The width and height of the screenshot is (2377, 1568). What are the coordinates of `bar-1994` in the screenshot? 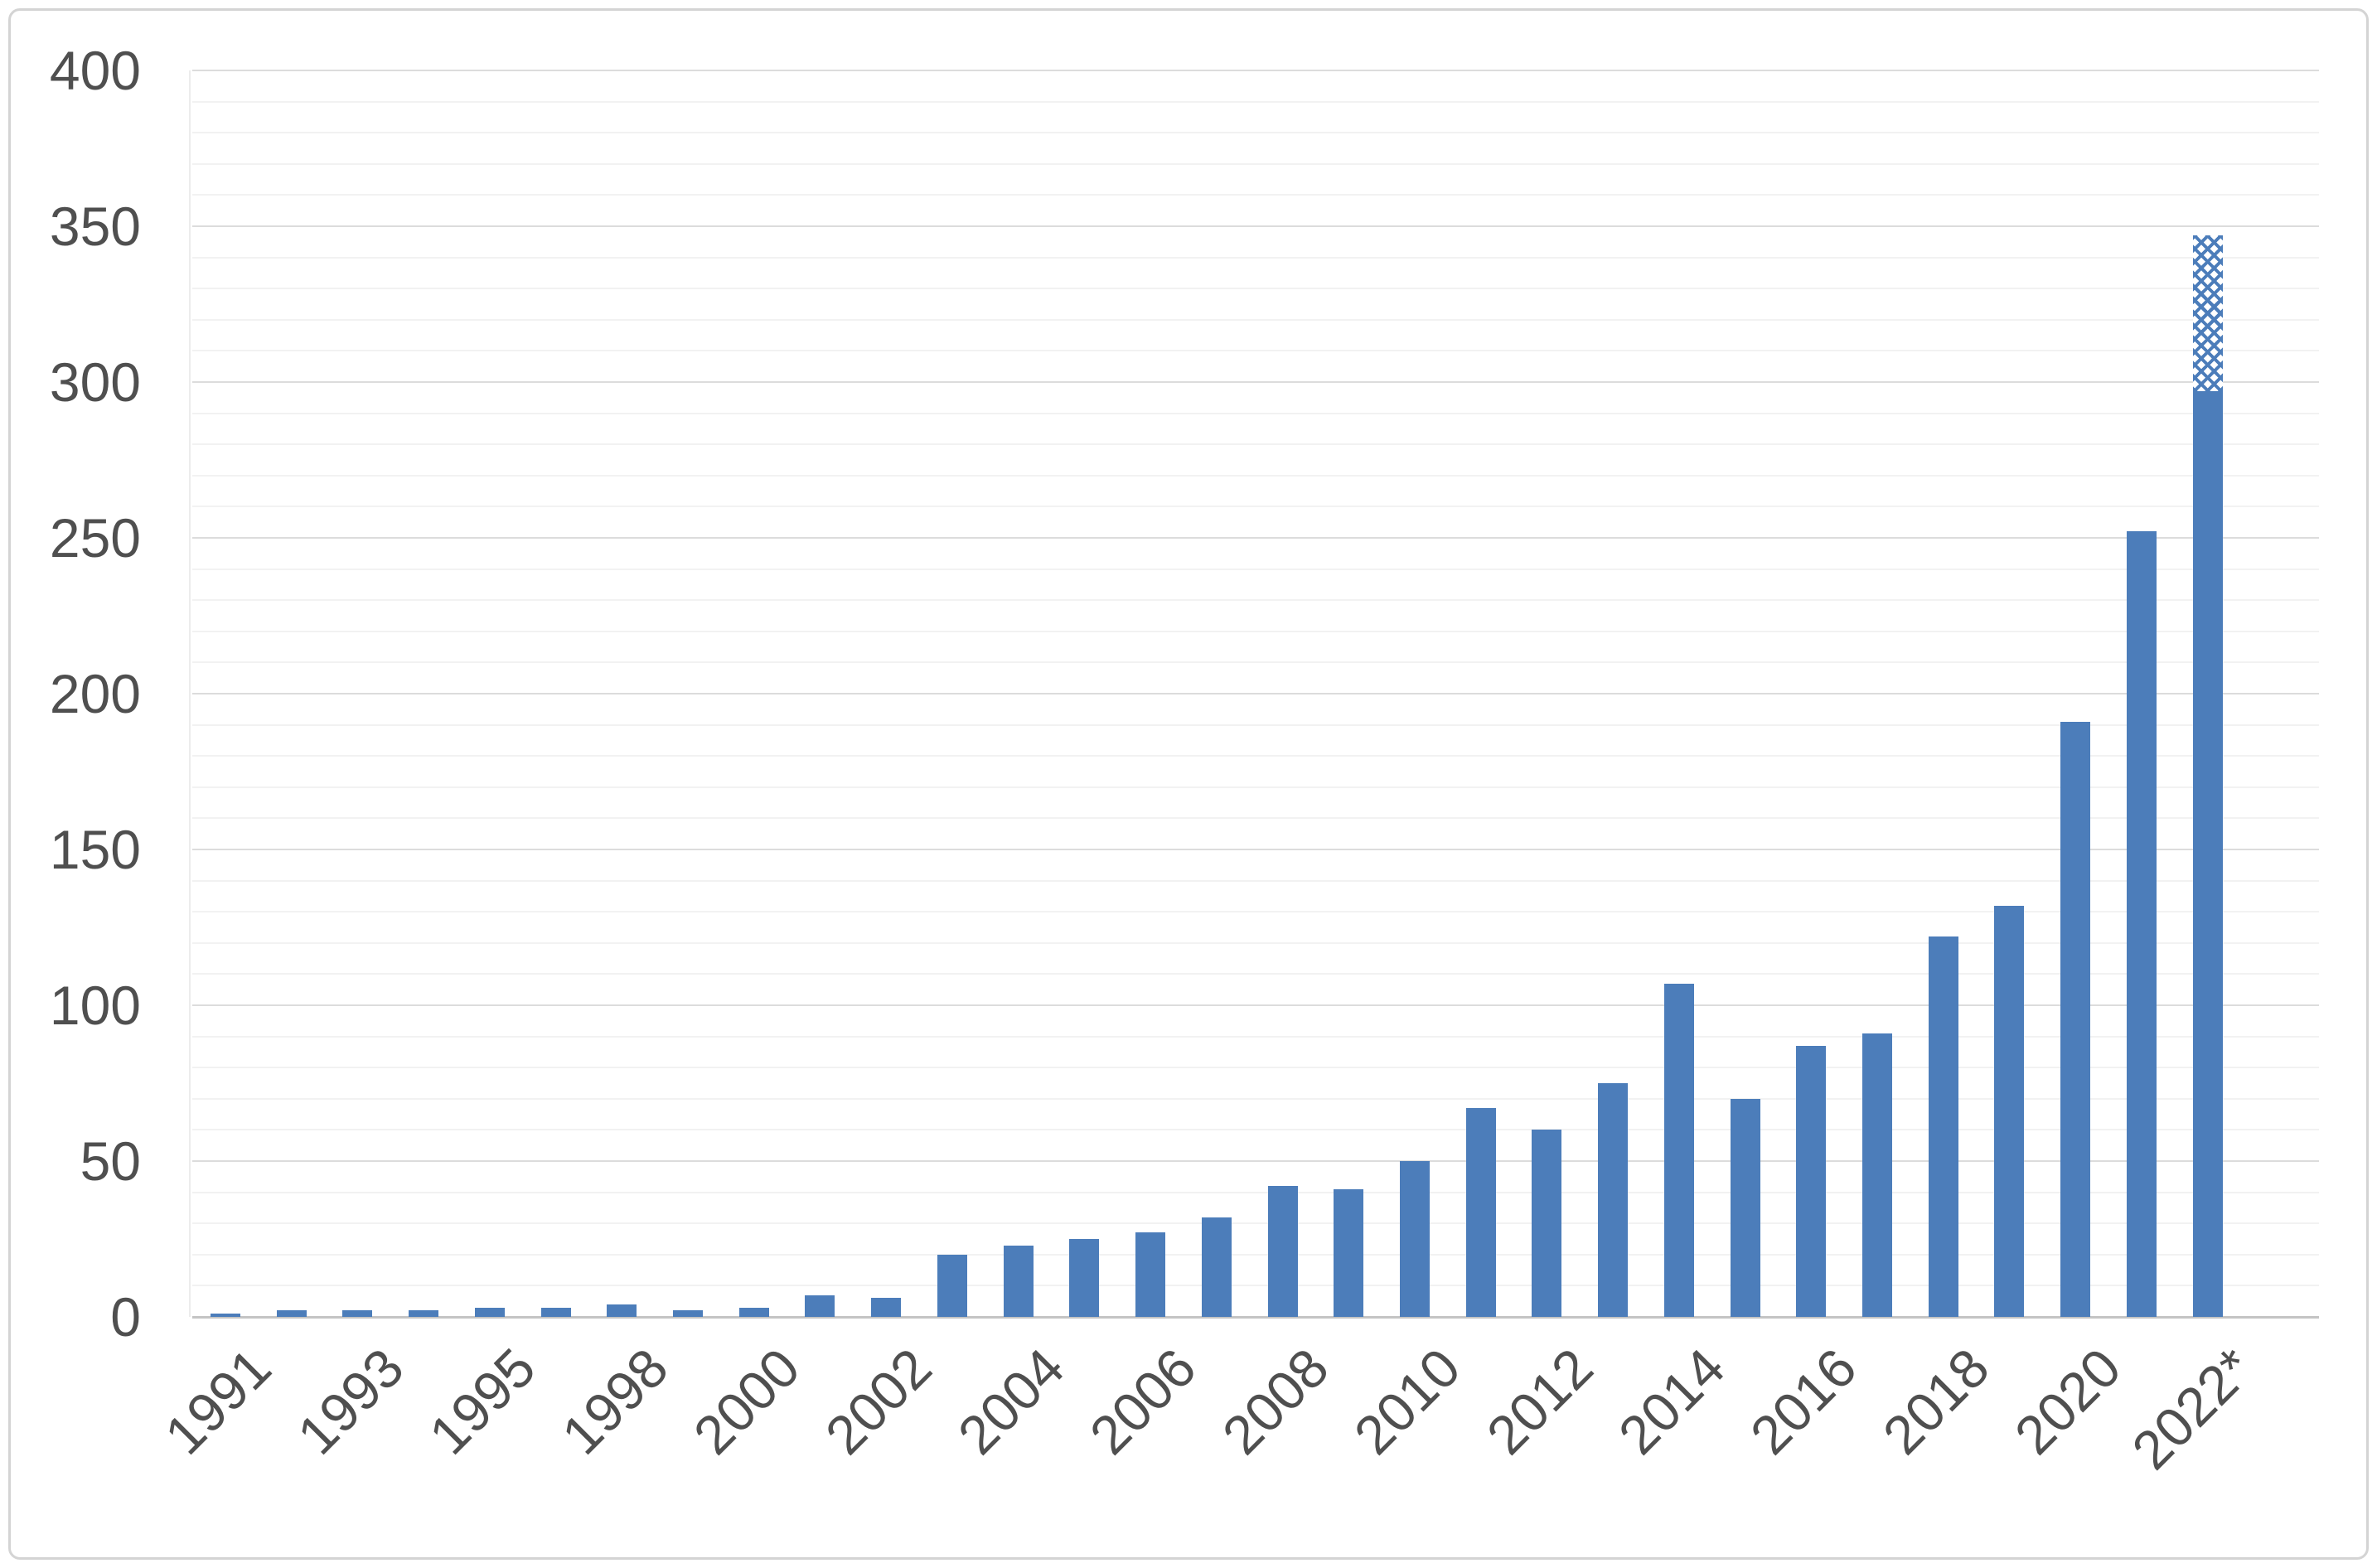 It's located at (424, 1313).